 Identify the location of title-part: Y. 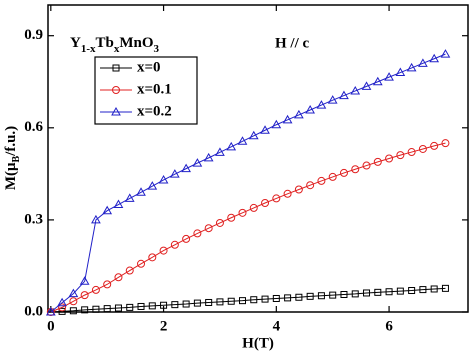
(75, 43).